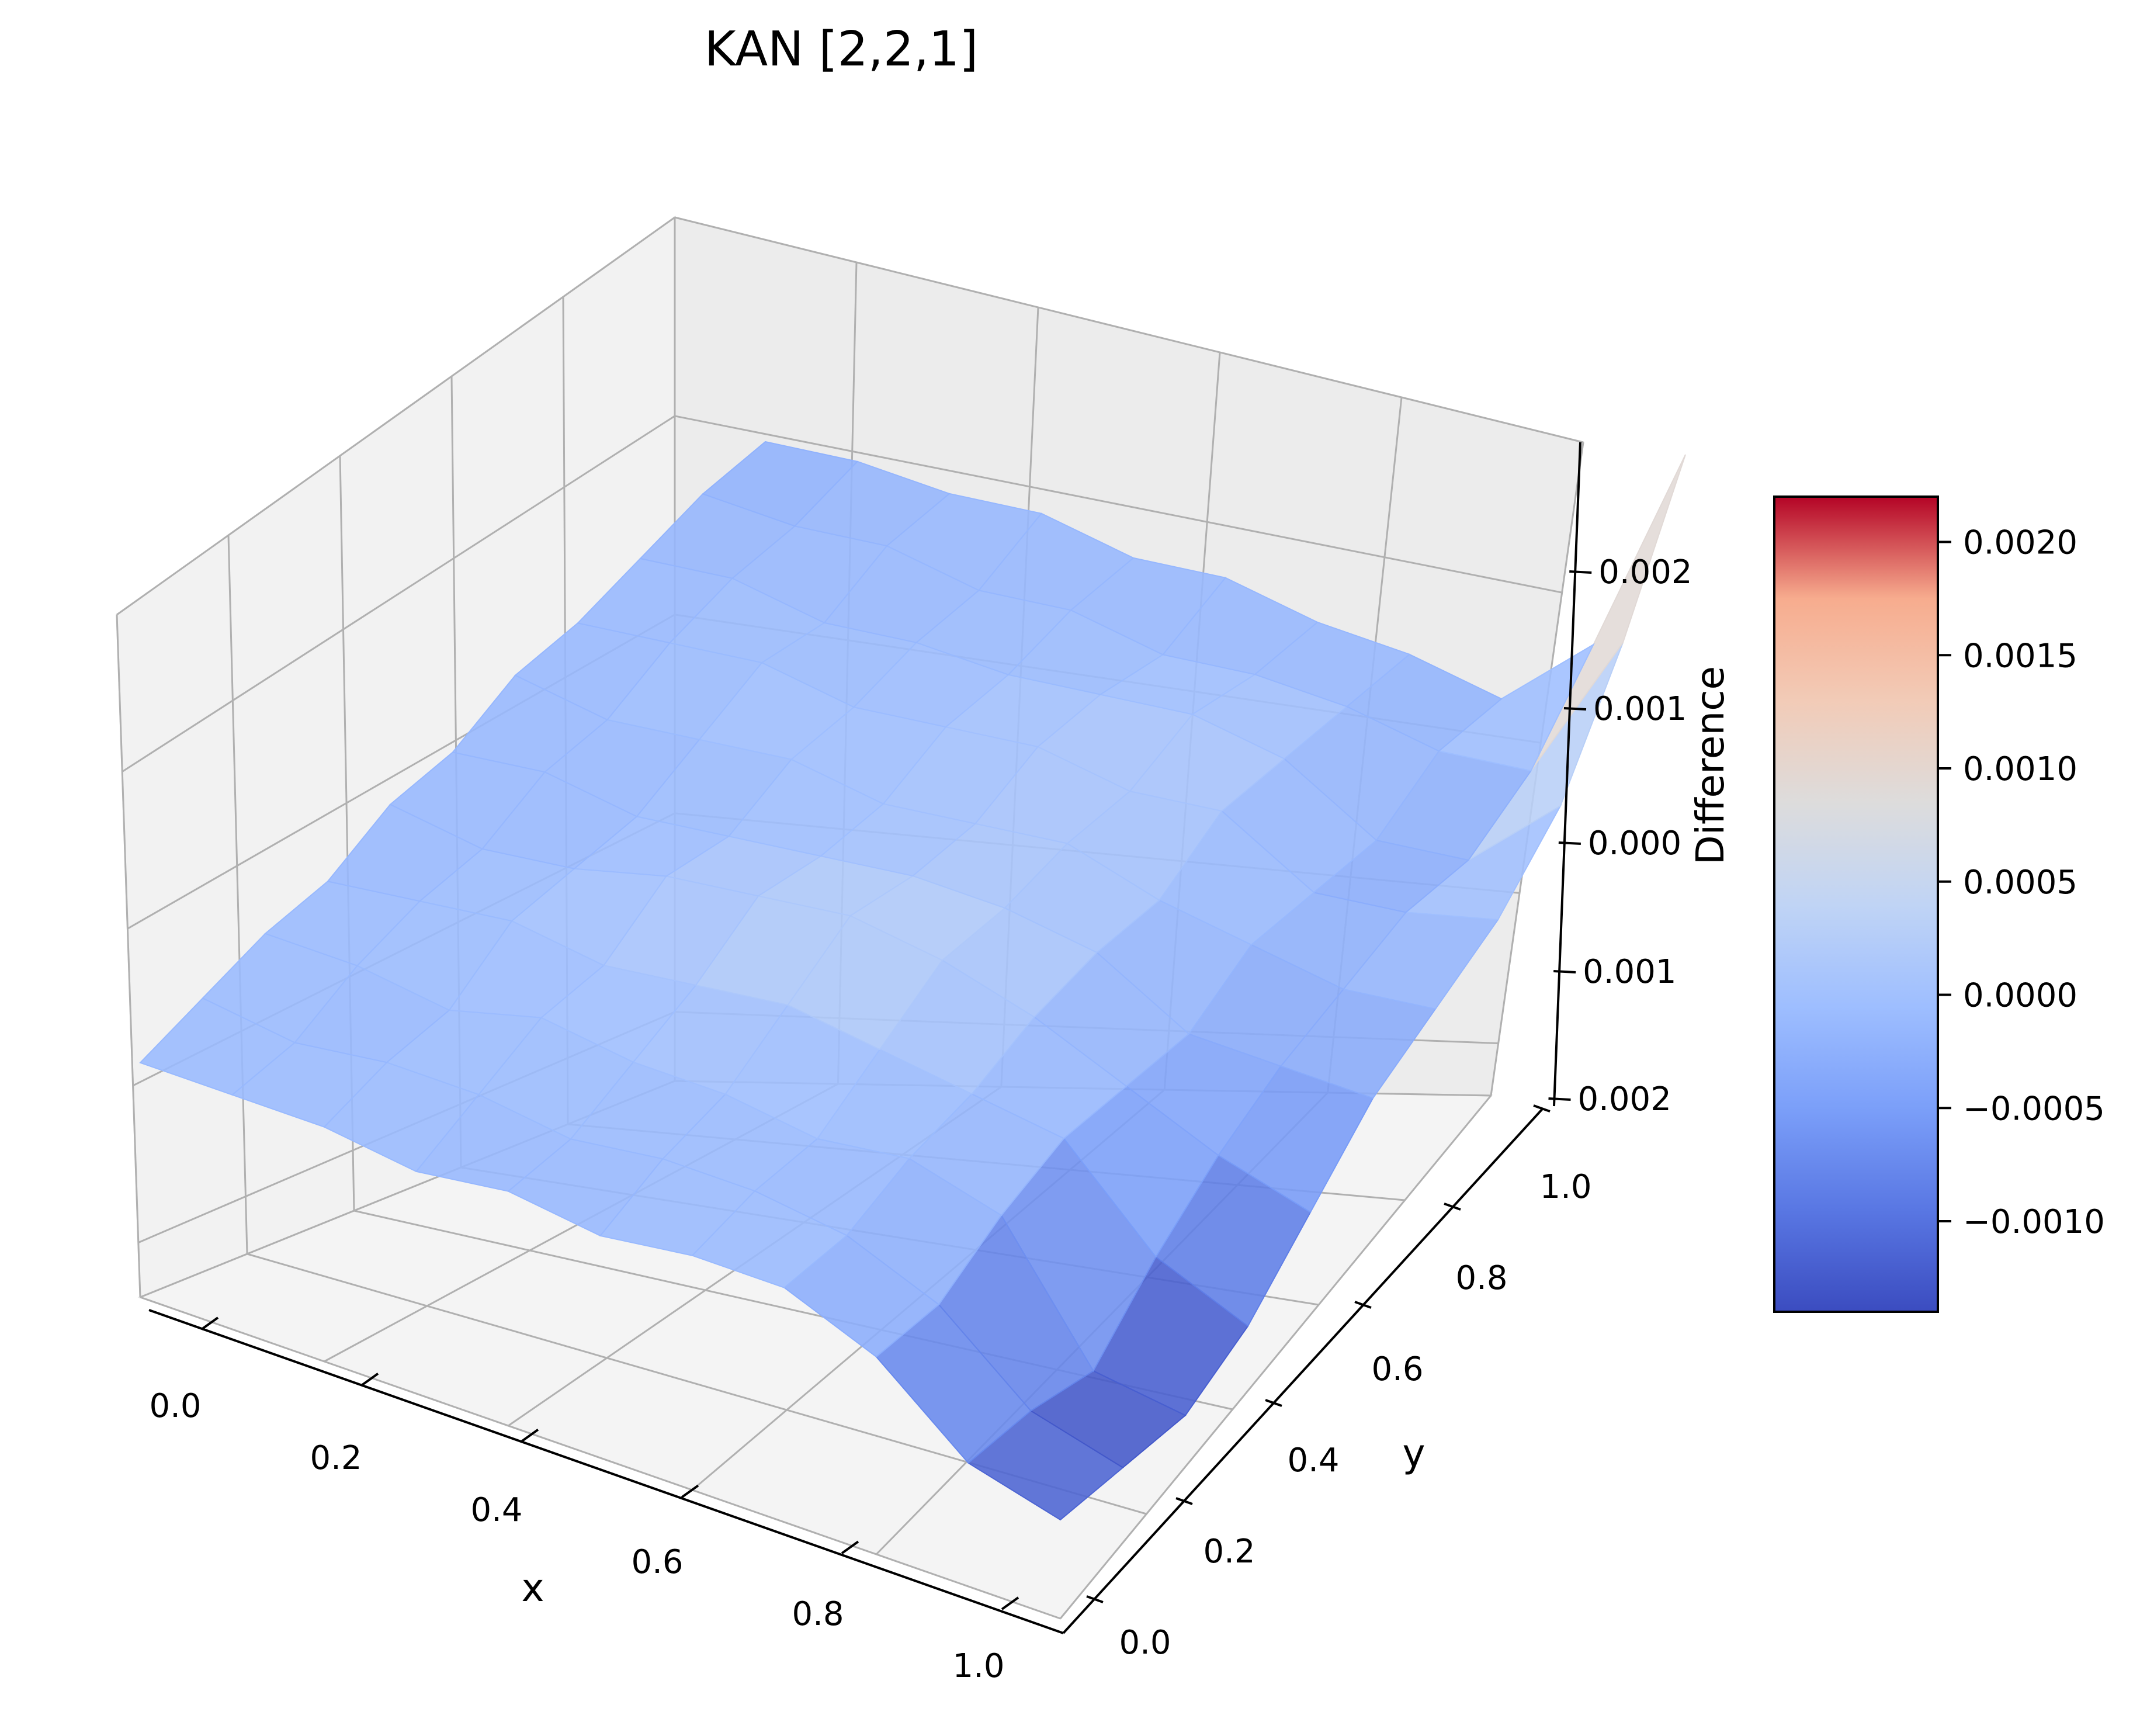  What do you see at coordinates (1397, 1369) in the screenshot?
I see `y-tick-label: 0.6` at bounding box center [1397, 1369].